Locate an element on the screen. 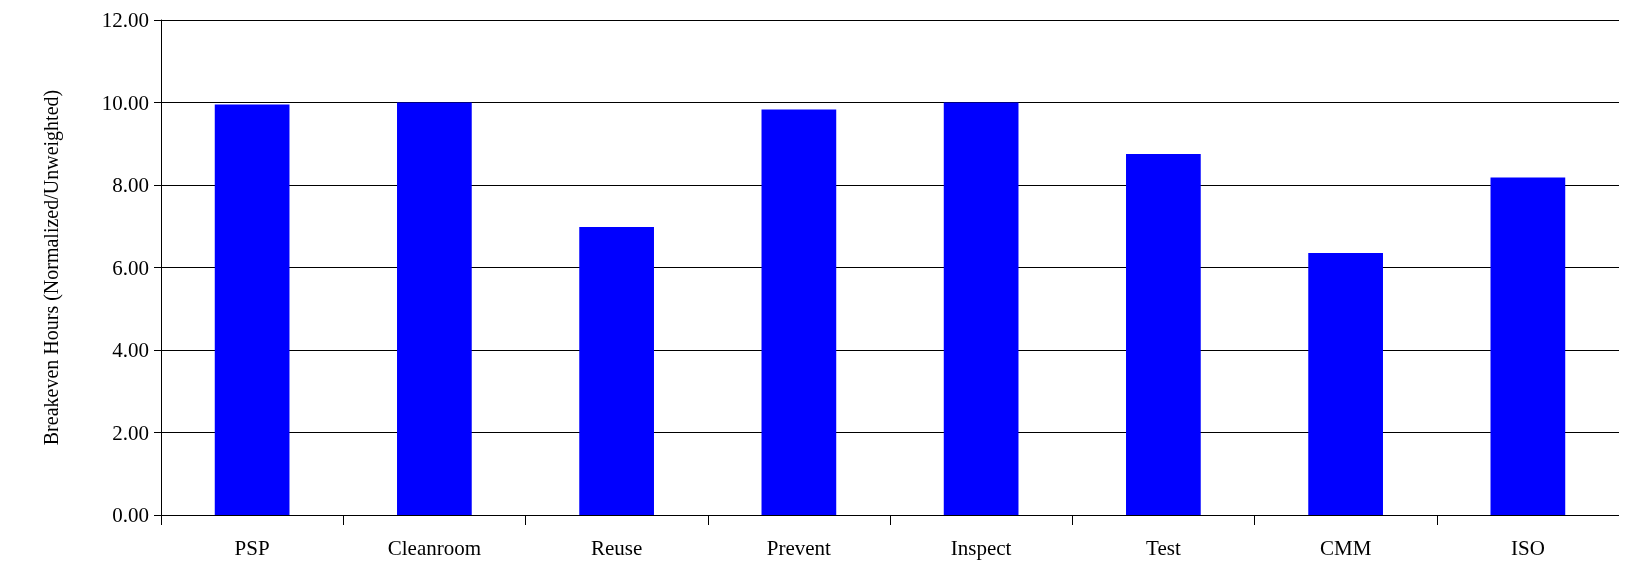 The width and height of the screenshot is (1627, 587). x-tick-label: Inspect is located at coordinates (981, 547).